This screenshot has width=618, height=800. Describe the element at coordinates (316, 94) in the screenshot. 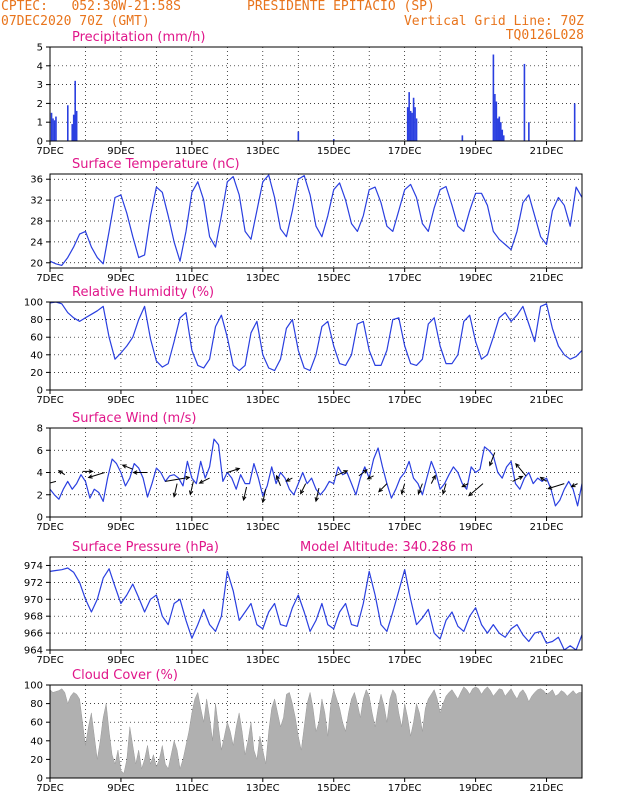

I see `precipitation-frame` at that location.